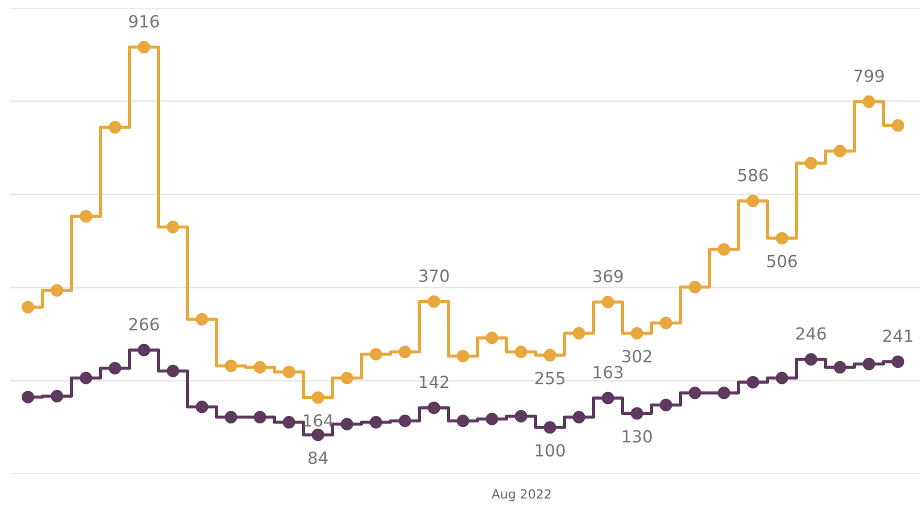 The width and height of the screenshot is (920, 513). I want to click on data-label: 506, so click(782, 261).